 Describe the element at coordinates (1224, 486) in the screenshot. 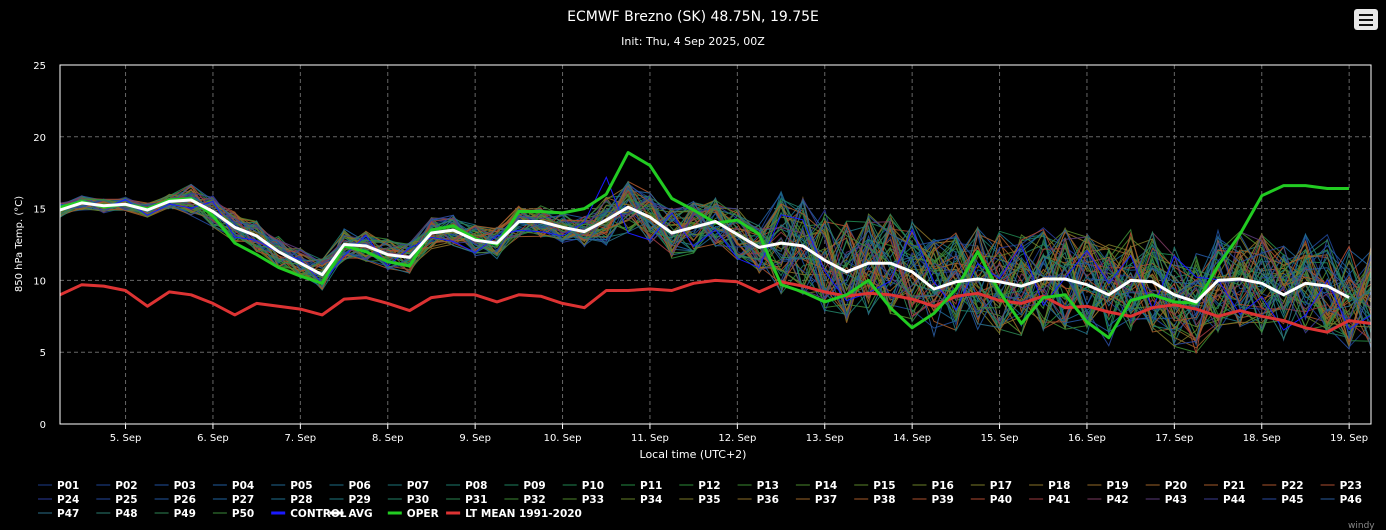

I see `legend-item: P21` at that location.